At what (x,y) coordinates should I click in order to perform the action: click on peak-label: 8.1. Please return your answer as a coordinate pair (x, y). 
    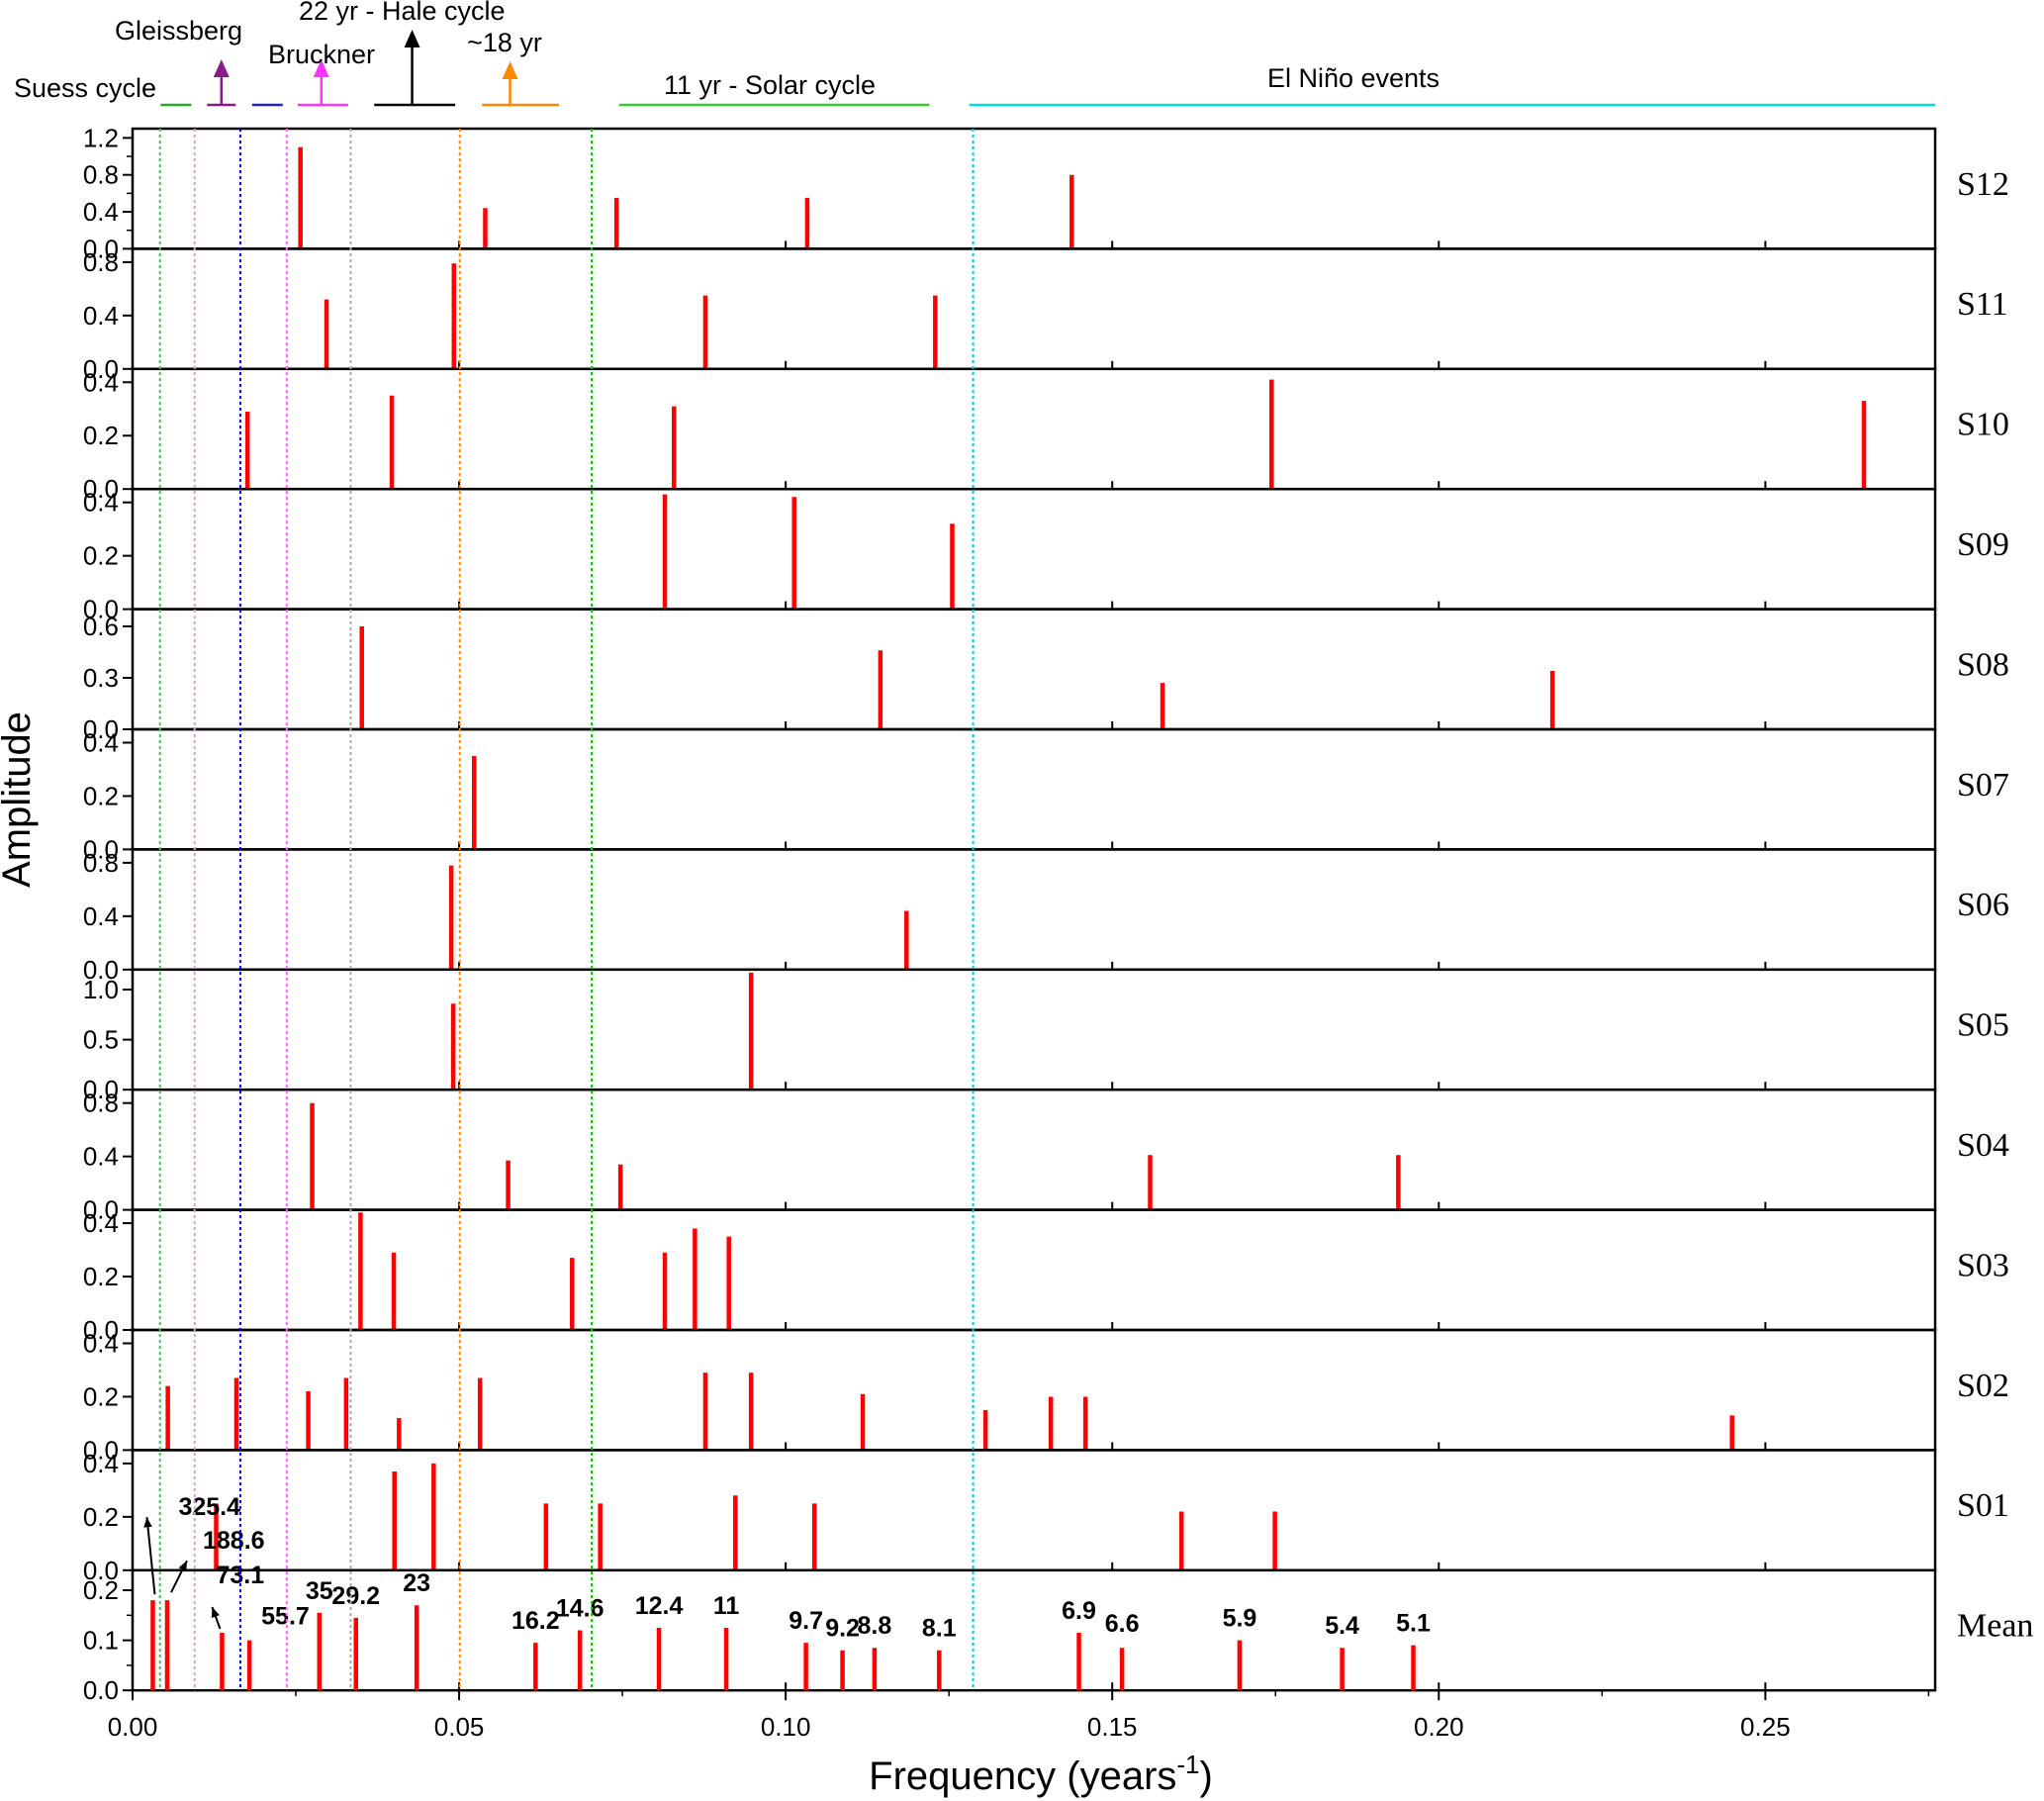
    Looking at the image, I should click on (939, 1629).